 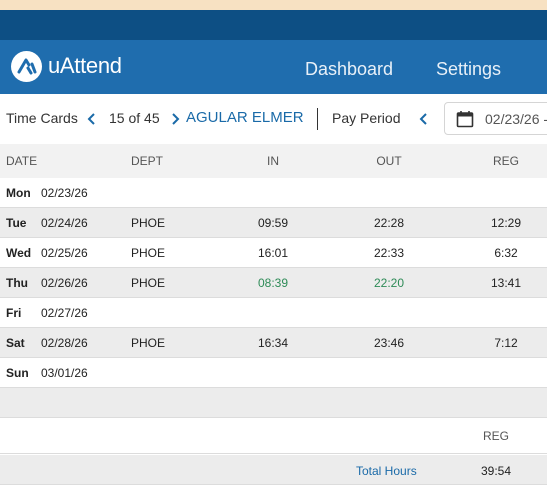 I want to click on row-date: 02/25/26, so click(x=64, y=253).